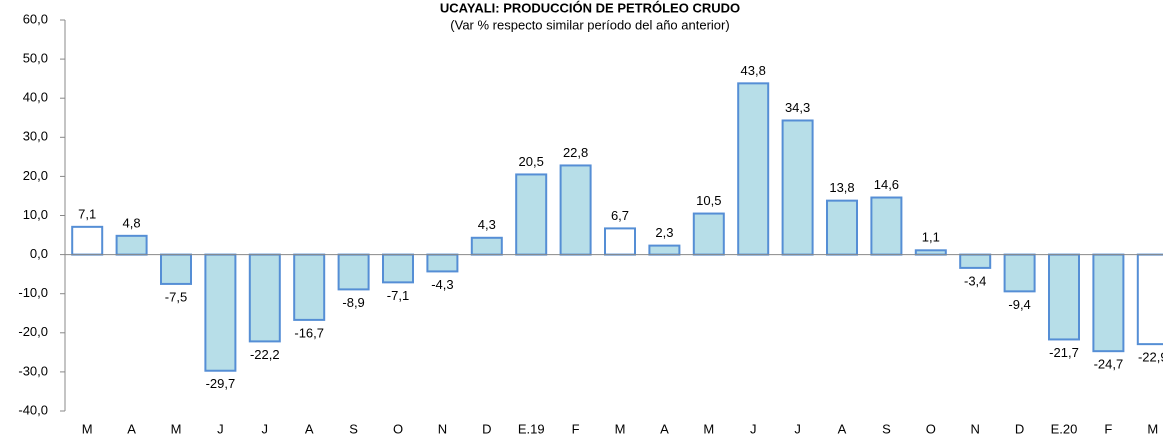 The width and height of the screenshot is (1163, 439). I want to click on value-label: 2,3, so click(664, 232).